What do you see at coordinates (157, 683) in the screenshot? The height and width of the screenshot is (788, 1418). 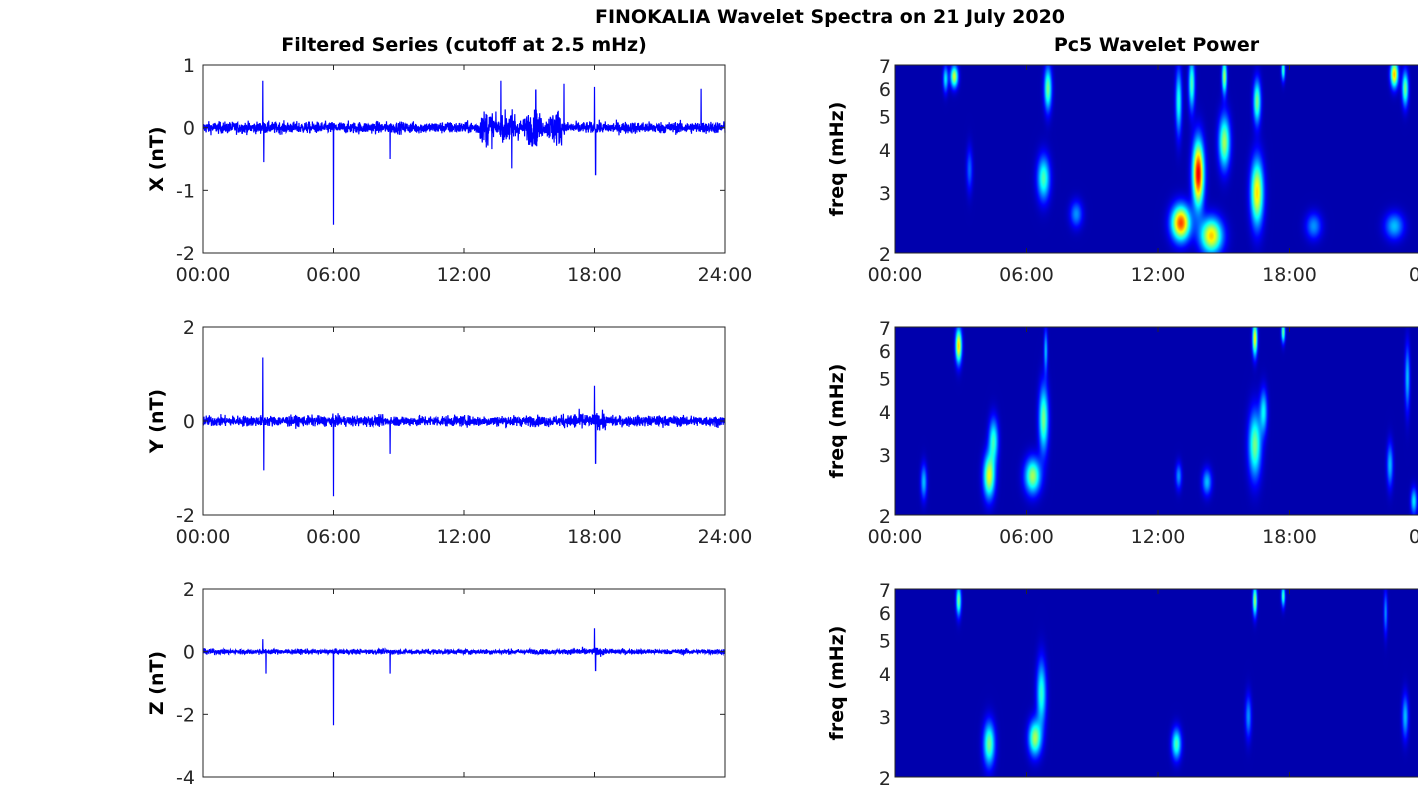 I see `ylabel-Z: Z (nT)` at bounding box center [157, 683].